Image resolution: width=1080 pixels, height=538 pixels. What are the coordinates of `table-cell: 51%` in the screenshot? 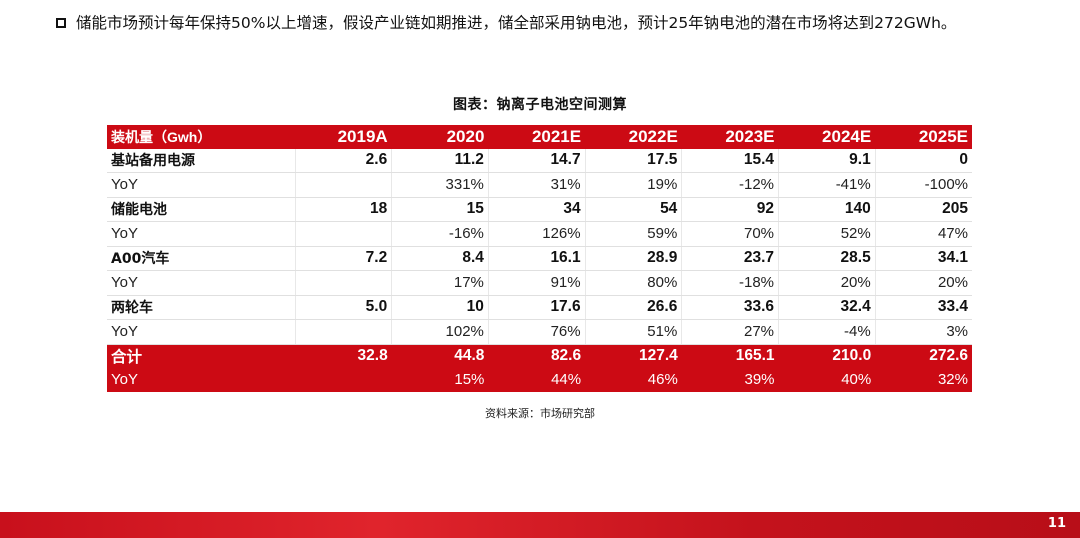 It's located at (633, 332).